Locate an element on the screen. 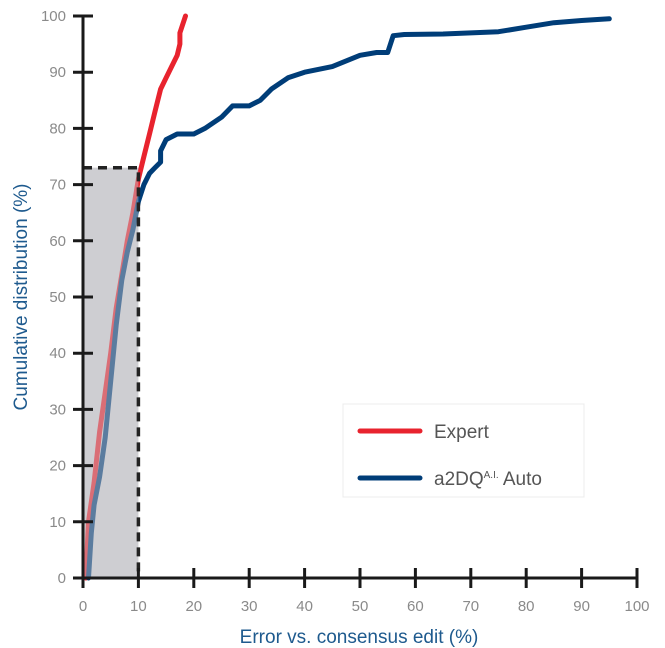  y-tick-label: 90 is located at coordinates (57, 72).